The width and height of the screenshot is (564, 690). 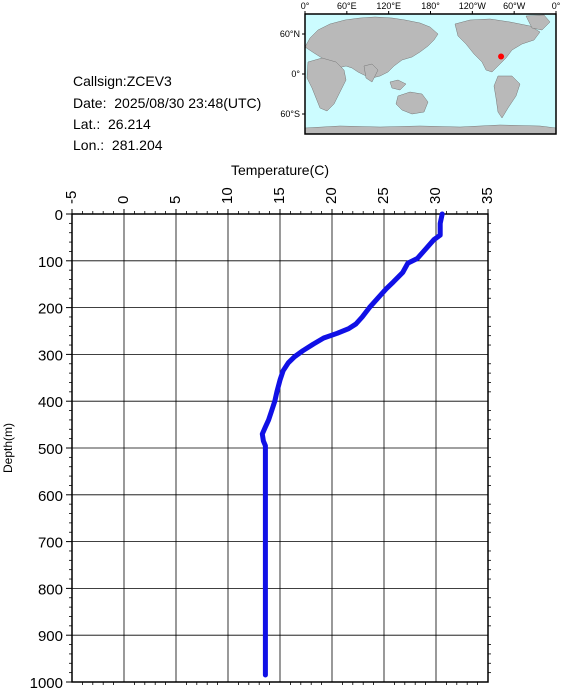 What do you see at coordinates (71, 197) in the screenshot?
I see `x-tick-label: -5` at bounding box center [71, 197].